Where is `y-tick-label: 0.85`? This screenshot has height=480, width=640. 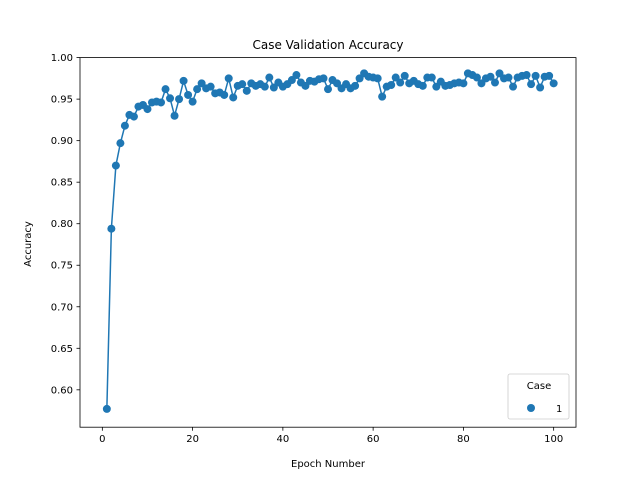 y-tick-label: 0.85 is located at coordinates (62, 183).